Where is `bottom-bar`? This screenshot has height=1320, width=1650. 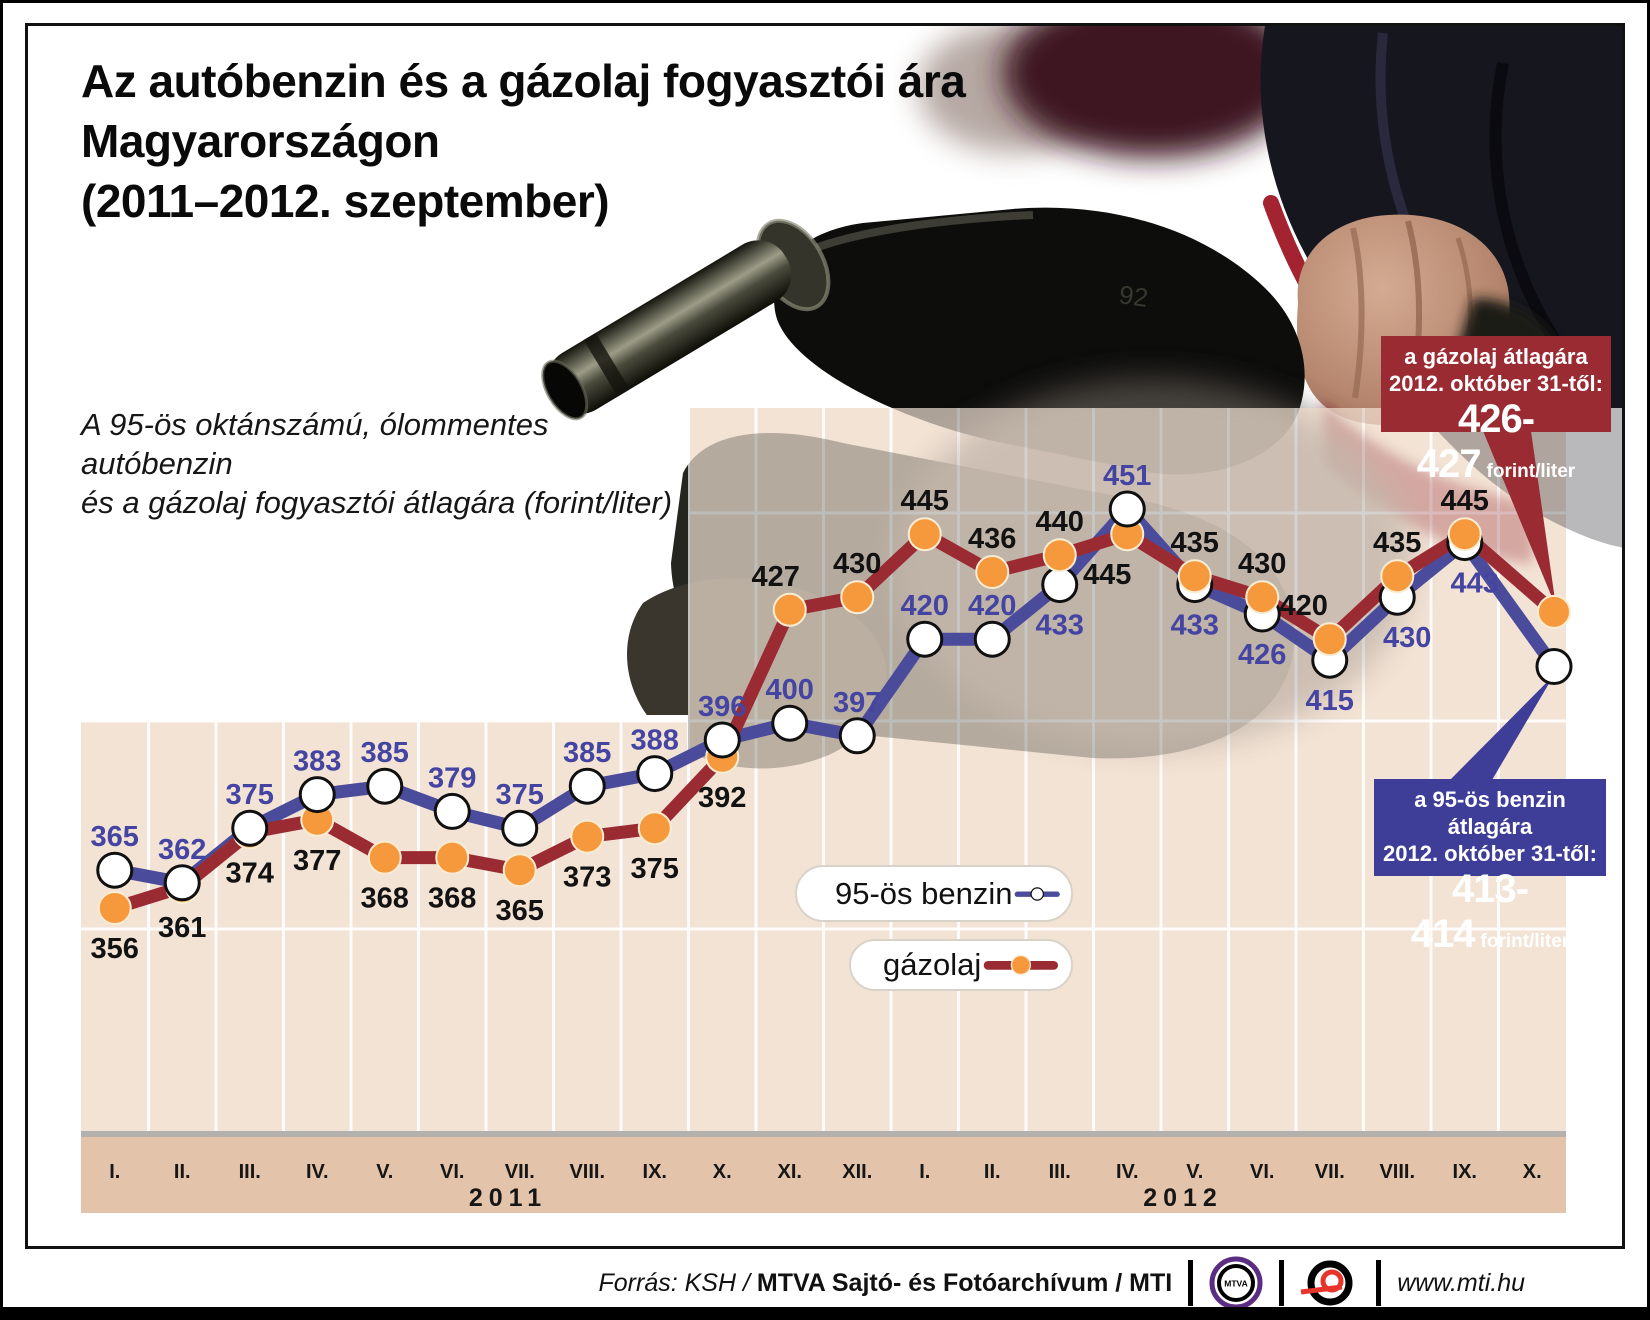
bottom-bar is located at coordinates (825, 1312).